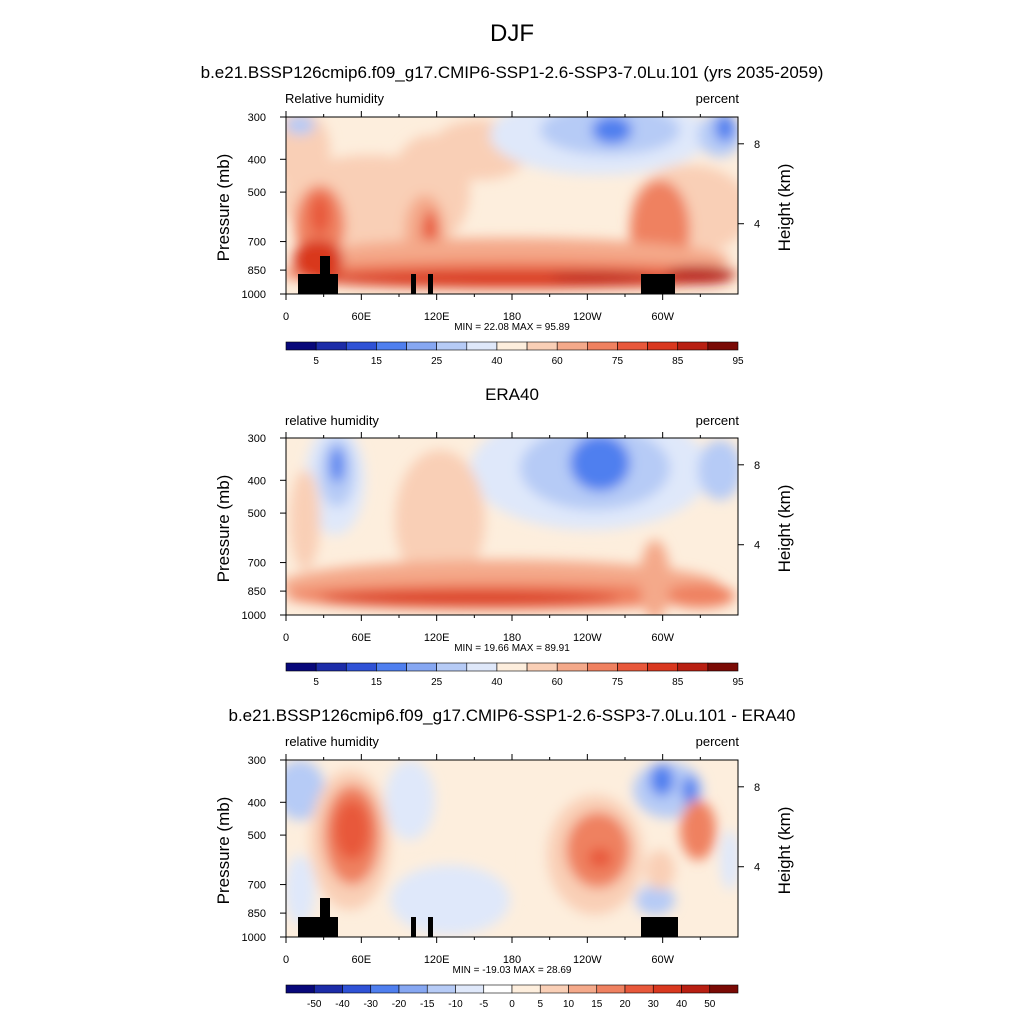  I want to click on x-tick-label: 60E, so click(362, 317).